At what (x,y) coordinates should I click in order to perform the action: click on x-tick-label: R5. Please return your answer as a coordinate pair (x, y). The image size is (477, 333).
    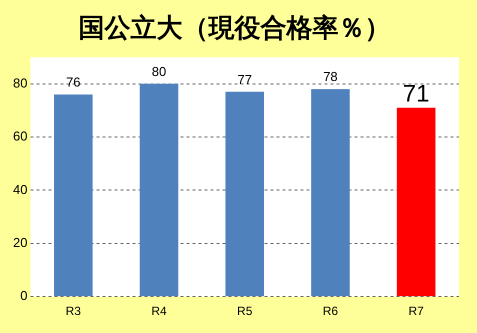
    Looking at the image, I should click on (245, 311).